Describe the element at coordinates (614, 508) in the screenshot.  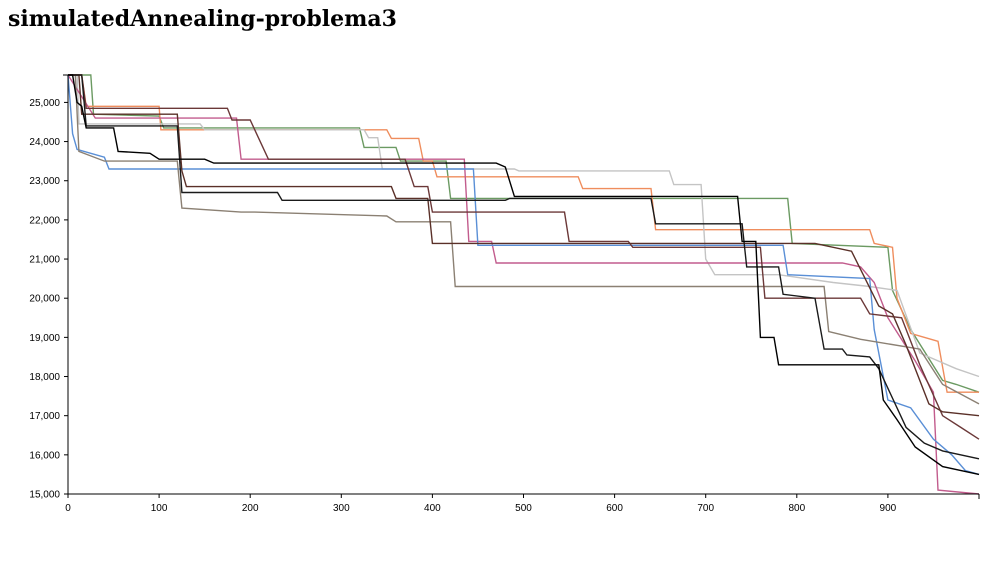
I see `x-tick-label: 600` at that location.